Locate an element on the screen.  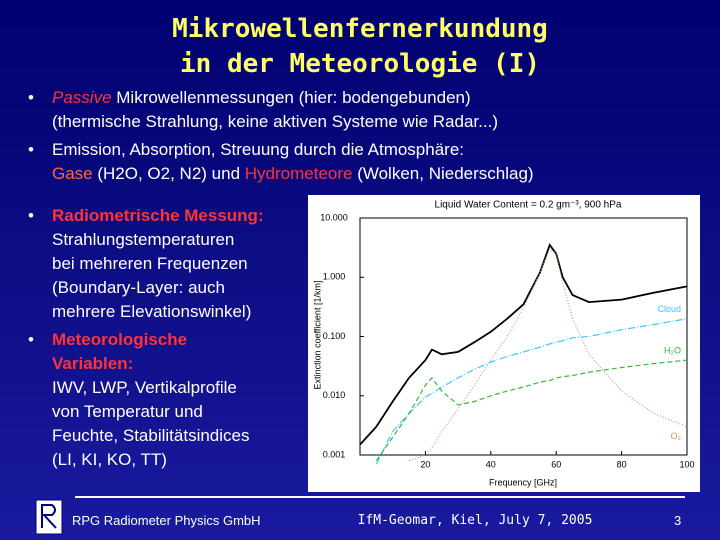
bullet-line: IWV, LWP, Vertikalprofile is located at coordinates (144, 388).